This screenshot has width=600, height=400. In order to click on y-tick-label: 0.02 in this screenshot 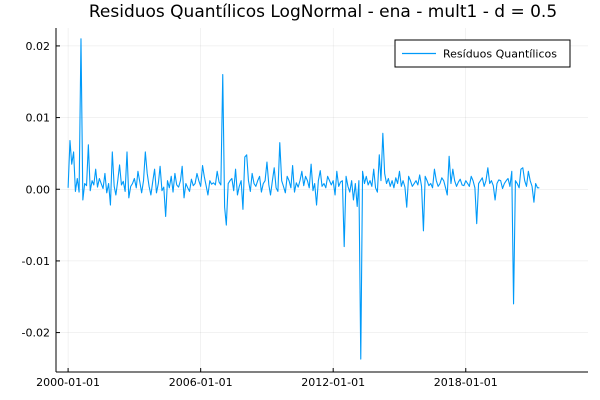, I will do `click(38, 46)`.